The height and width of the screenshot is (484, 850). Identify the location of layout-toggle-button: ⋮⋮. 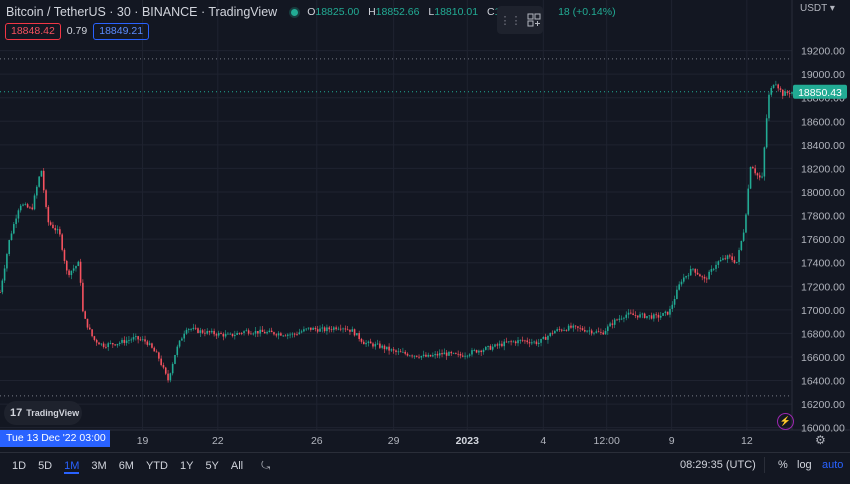
(520, 20).